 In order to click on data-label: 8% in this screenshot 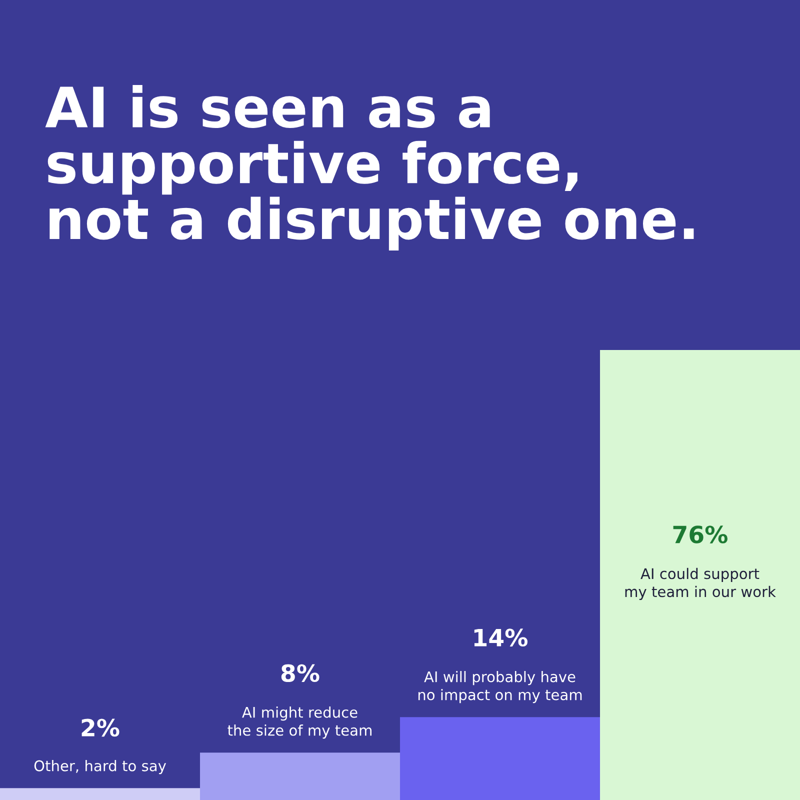, I will do `click(300, 673)`.